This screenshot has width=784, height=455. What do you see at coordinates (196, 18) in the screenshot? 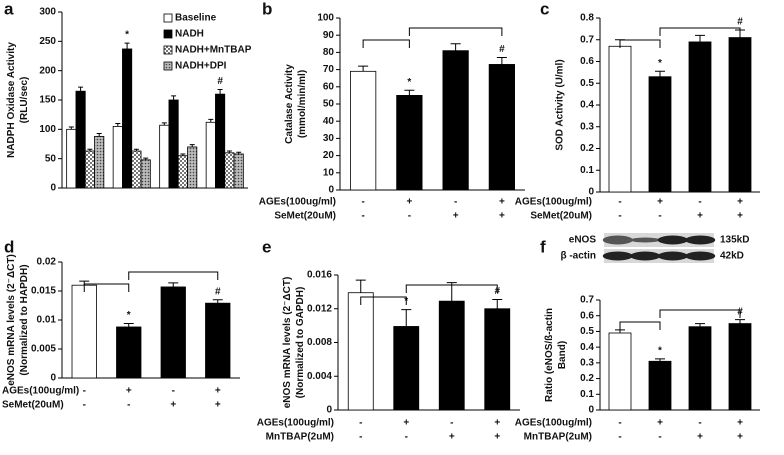
I see `legend-label: Baseline` at bounding box center [196, 18].